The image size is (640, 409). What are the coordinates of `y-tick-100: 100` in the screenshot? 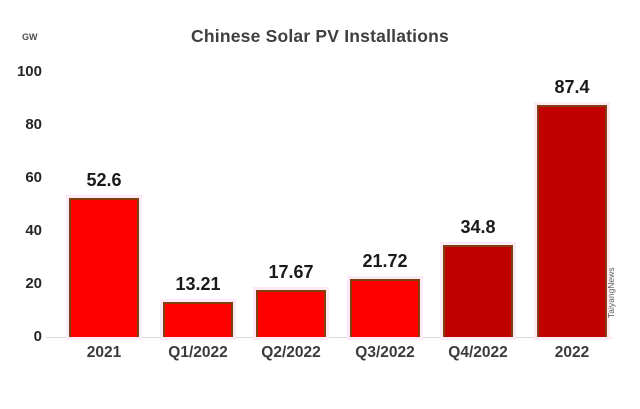 It's located at (29, 71).